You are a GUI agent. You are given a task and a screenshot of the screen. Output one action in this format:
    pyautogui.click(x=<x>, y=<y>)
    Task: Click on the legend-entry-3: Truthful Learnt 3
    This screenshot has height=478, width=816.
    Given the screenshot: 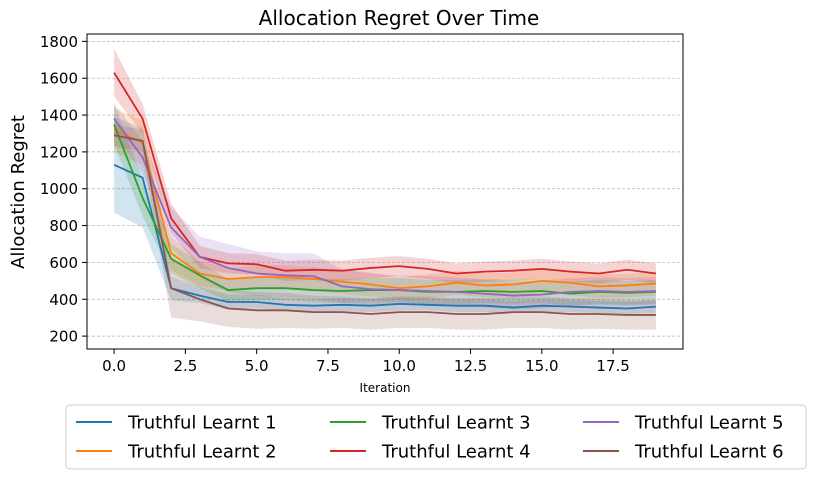 What is the action you would take?
    pyautogui.click(x=430, y=423)
    